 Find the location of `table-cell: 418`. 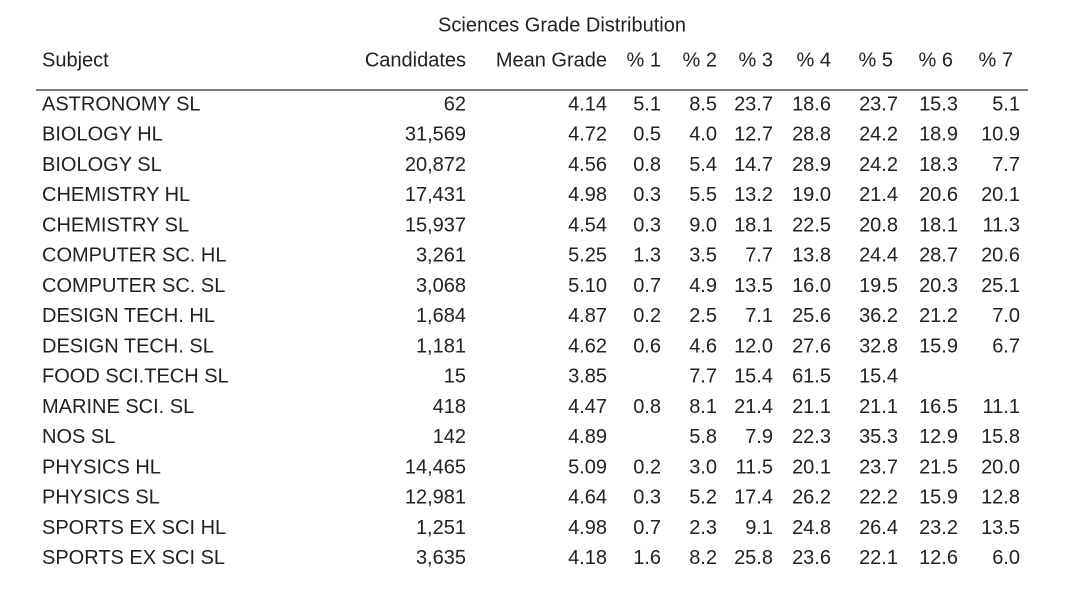

table-cell: 418 is located at coordinates (449, 407).